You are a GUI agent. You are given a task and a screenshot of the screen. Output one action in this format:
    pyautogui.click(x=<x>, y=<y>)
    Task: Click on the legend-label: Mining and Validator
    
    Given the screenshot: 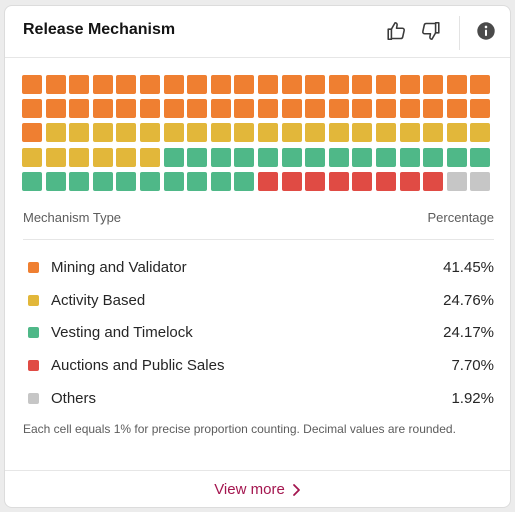 What is the action you would take?
    pyautogui.click(x=119, y=267)
    